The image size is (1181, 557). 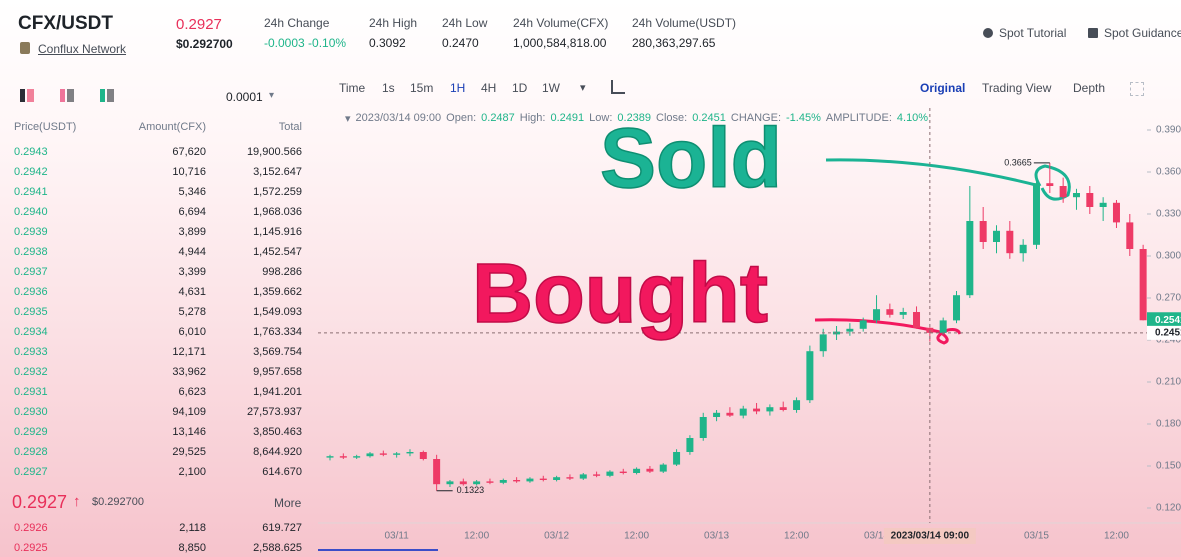 What do you see at coordinates (118, 502) in the screenshot?
I see `last-price-usd: $0.292700` at bounding box center [118, 502].